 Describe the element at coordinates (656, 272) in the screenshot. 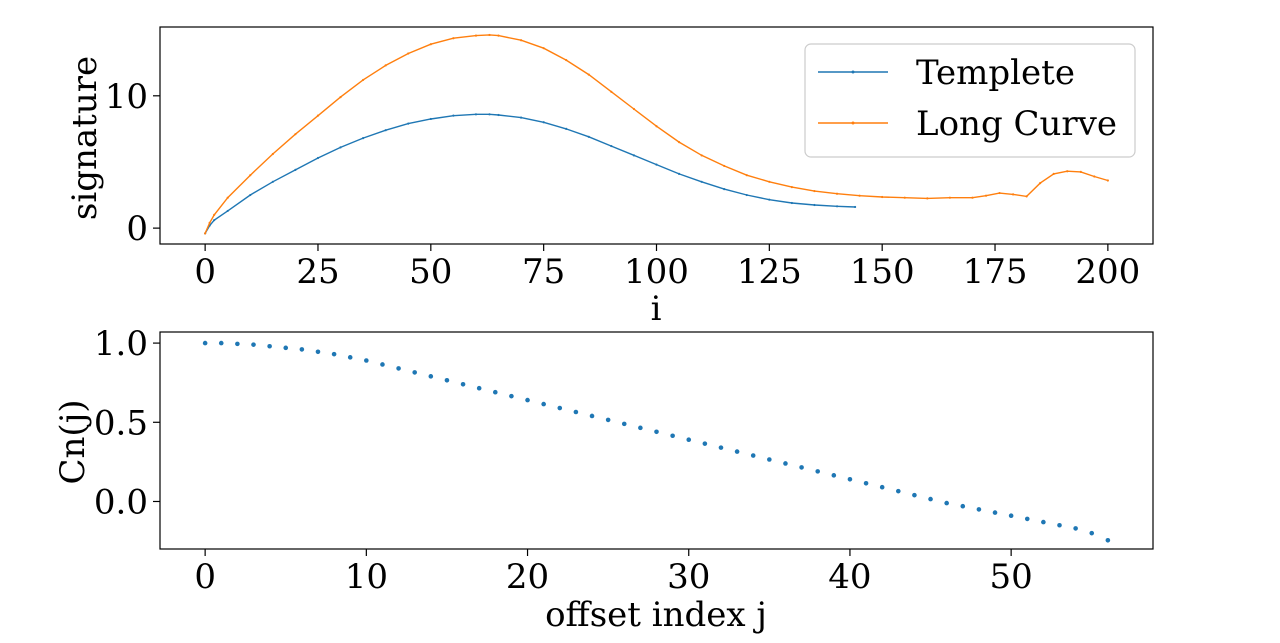

I see `x-tick-label: 100` at that location.